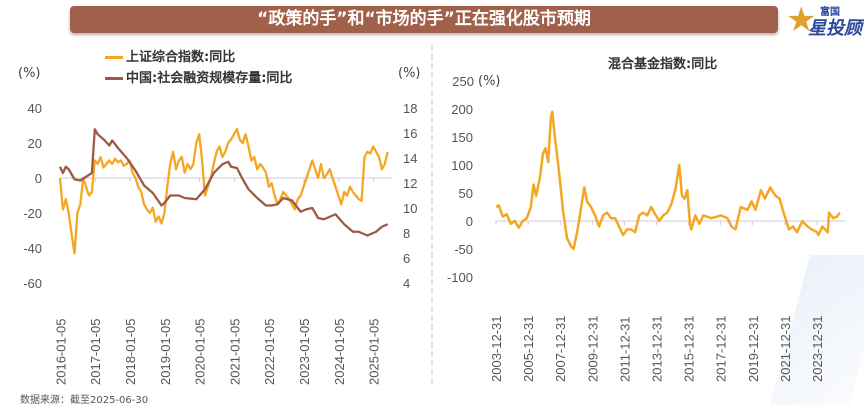 This screenshot has width=864, height=407. I want to click on y-tick-label-right: 4, so click(406, 283).